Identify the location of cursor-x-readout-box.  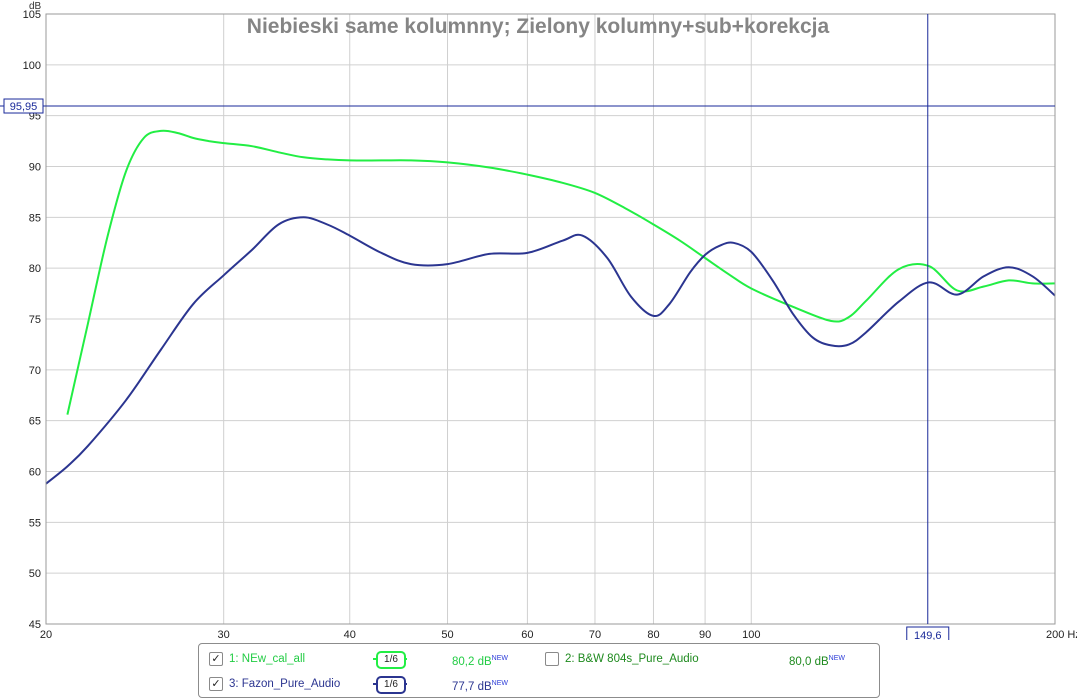
(928, 633).